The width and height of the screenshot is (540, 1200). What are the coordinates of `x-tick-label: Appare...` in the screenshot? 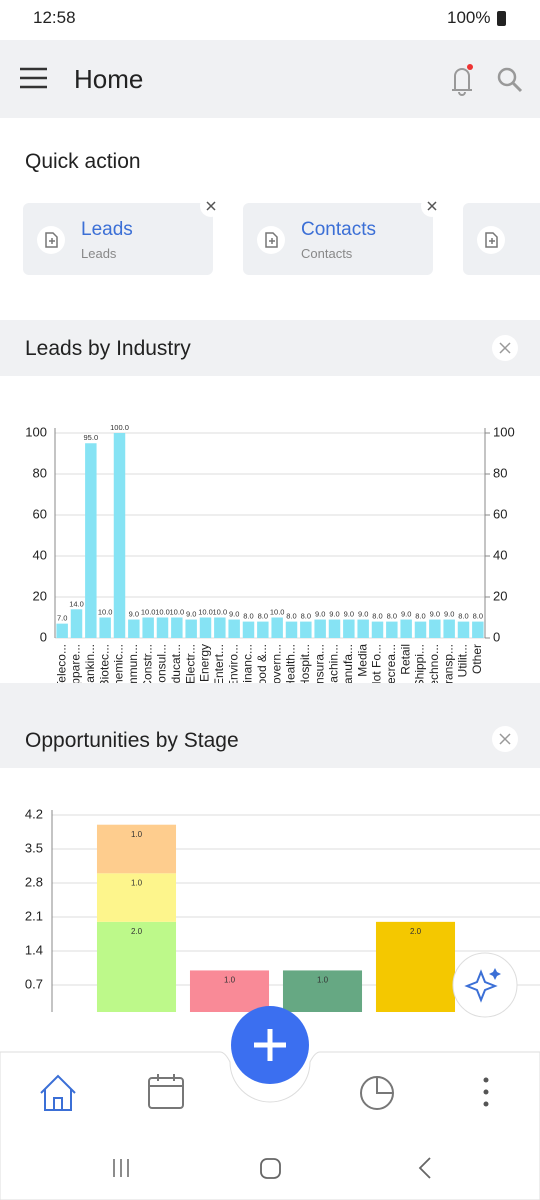 It's located at (76, 663).